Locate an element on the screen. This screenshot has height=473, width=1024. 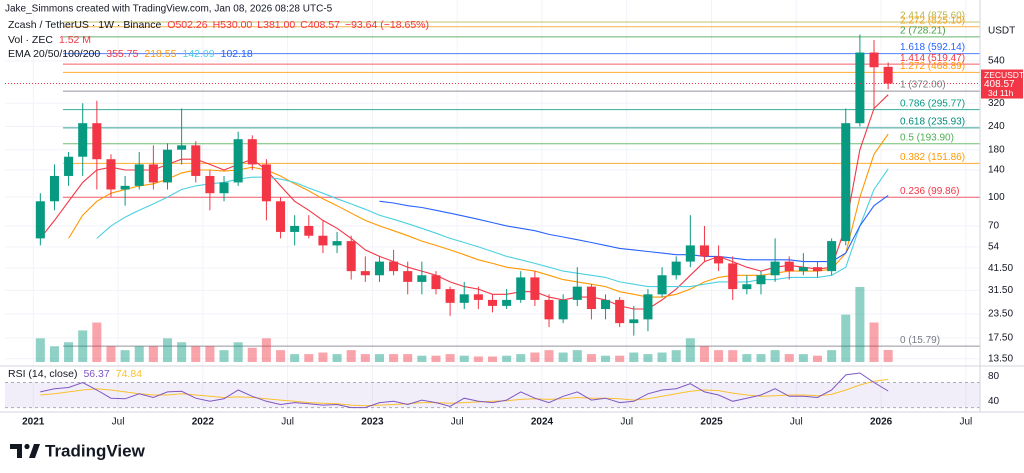
x-tick-label: 2023 is located at coordinates (372, 422).